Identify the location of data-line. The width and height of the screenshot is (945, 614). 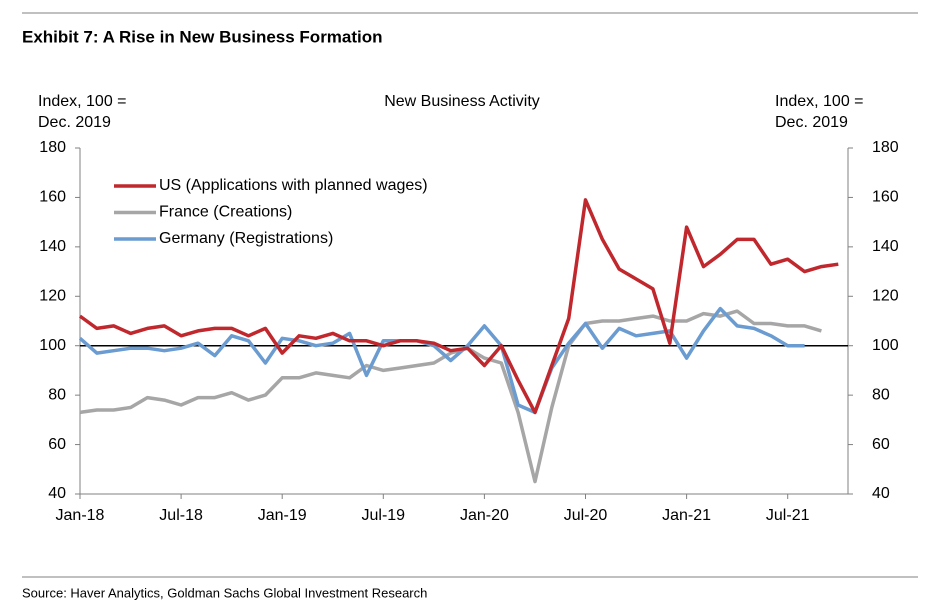
(441, 360).